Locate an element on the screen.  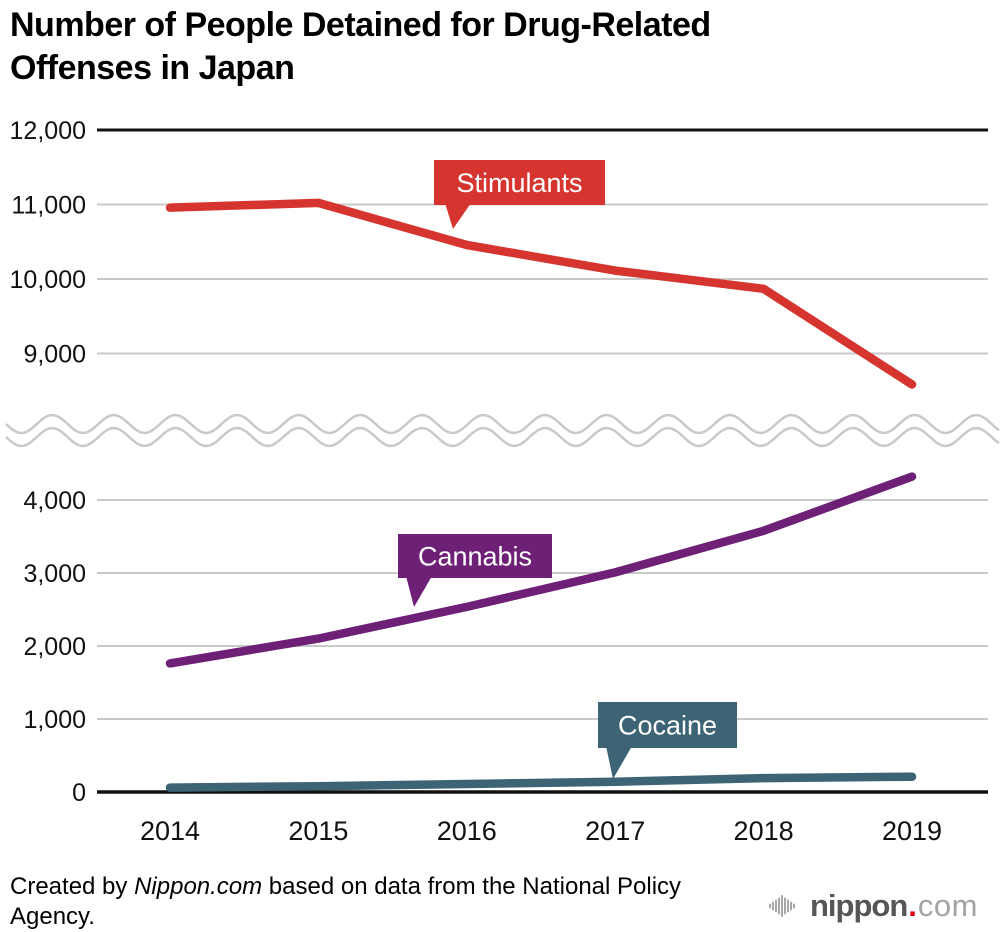
y-tick-12000: 12,000 is located at coordinates (48, 131).